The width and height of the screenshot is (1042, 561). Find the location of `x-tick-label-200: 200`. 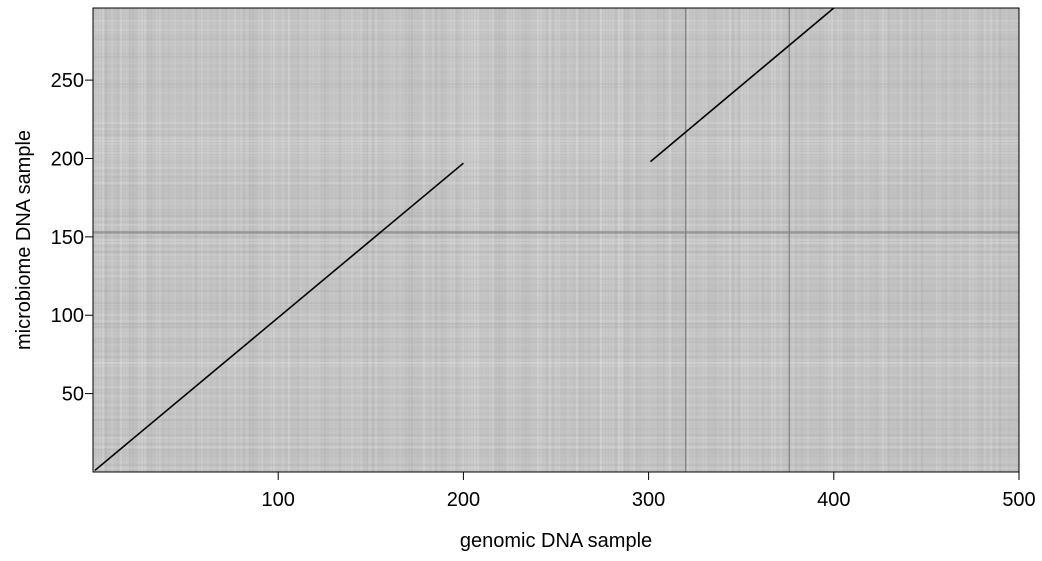

x-tick-label-200: 200 is located at coordinates (463, 500).